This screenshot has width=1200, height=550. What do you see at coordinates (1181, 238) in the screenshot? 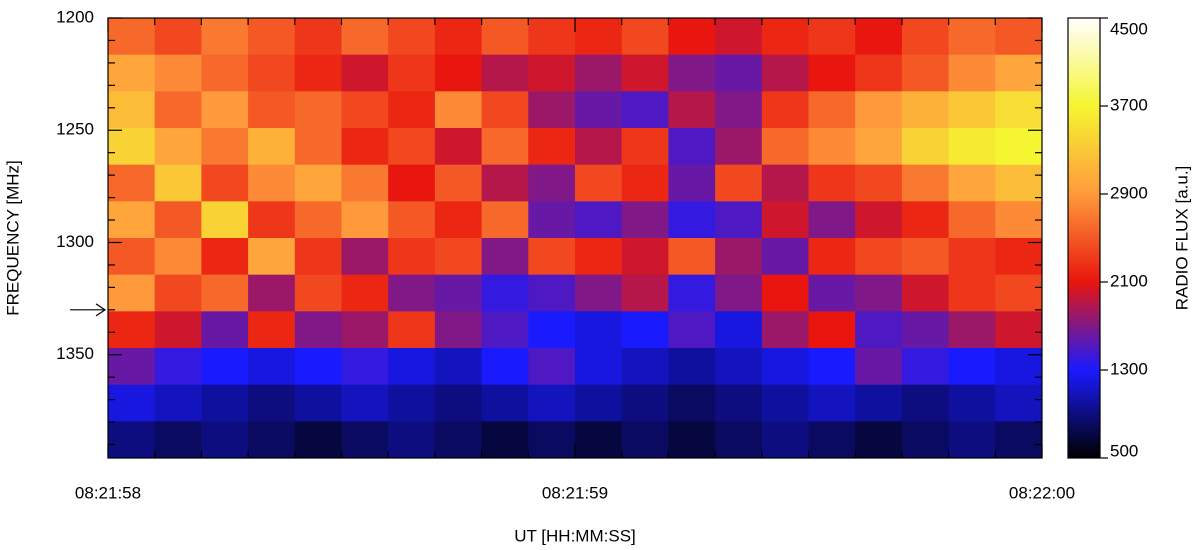
I see `colorbar-title: RADIO FLUX [a.u.]` at bounding box center [1181, 238].